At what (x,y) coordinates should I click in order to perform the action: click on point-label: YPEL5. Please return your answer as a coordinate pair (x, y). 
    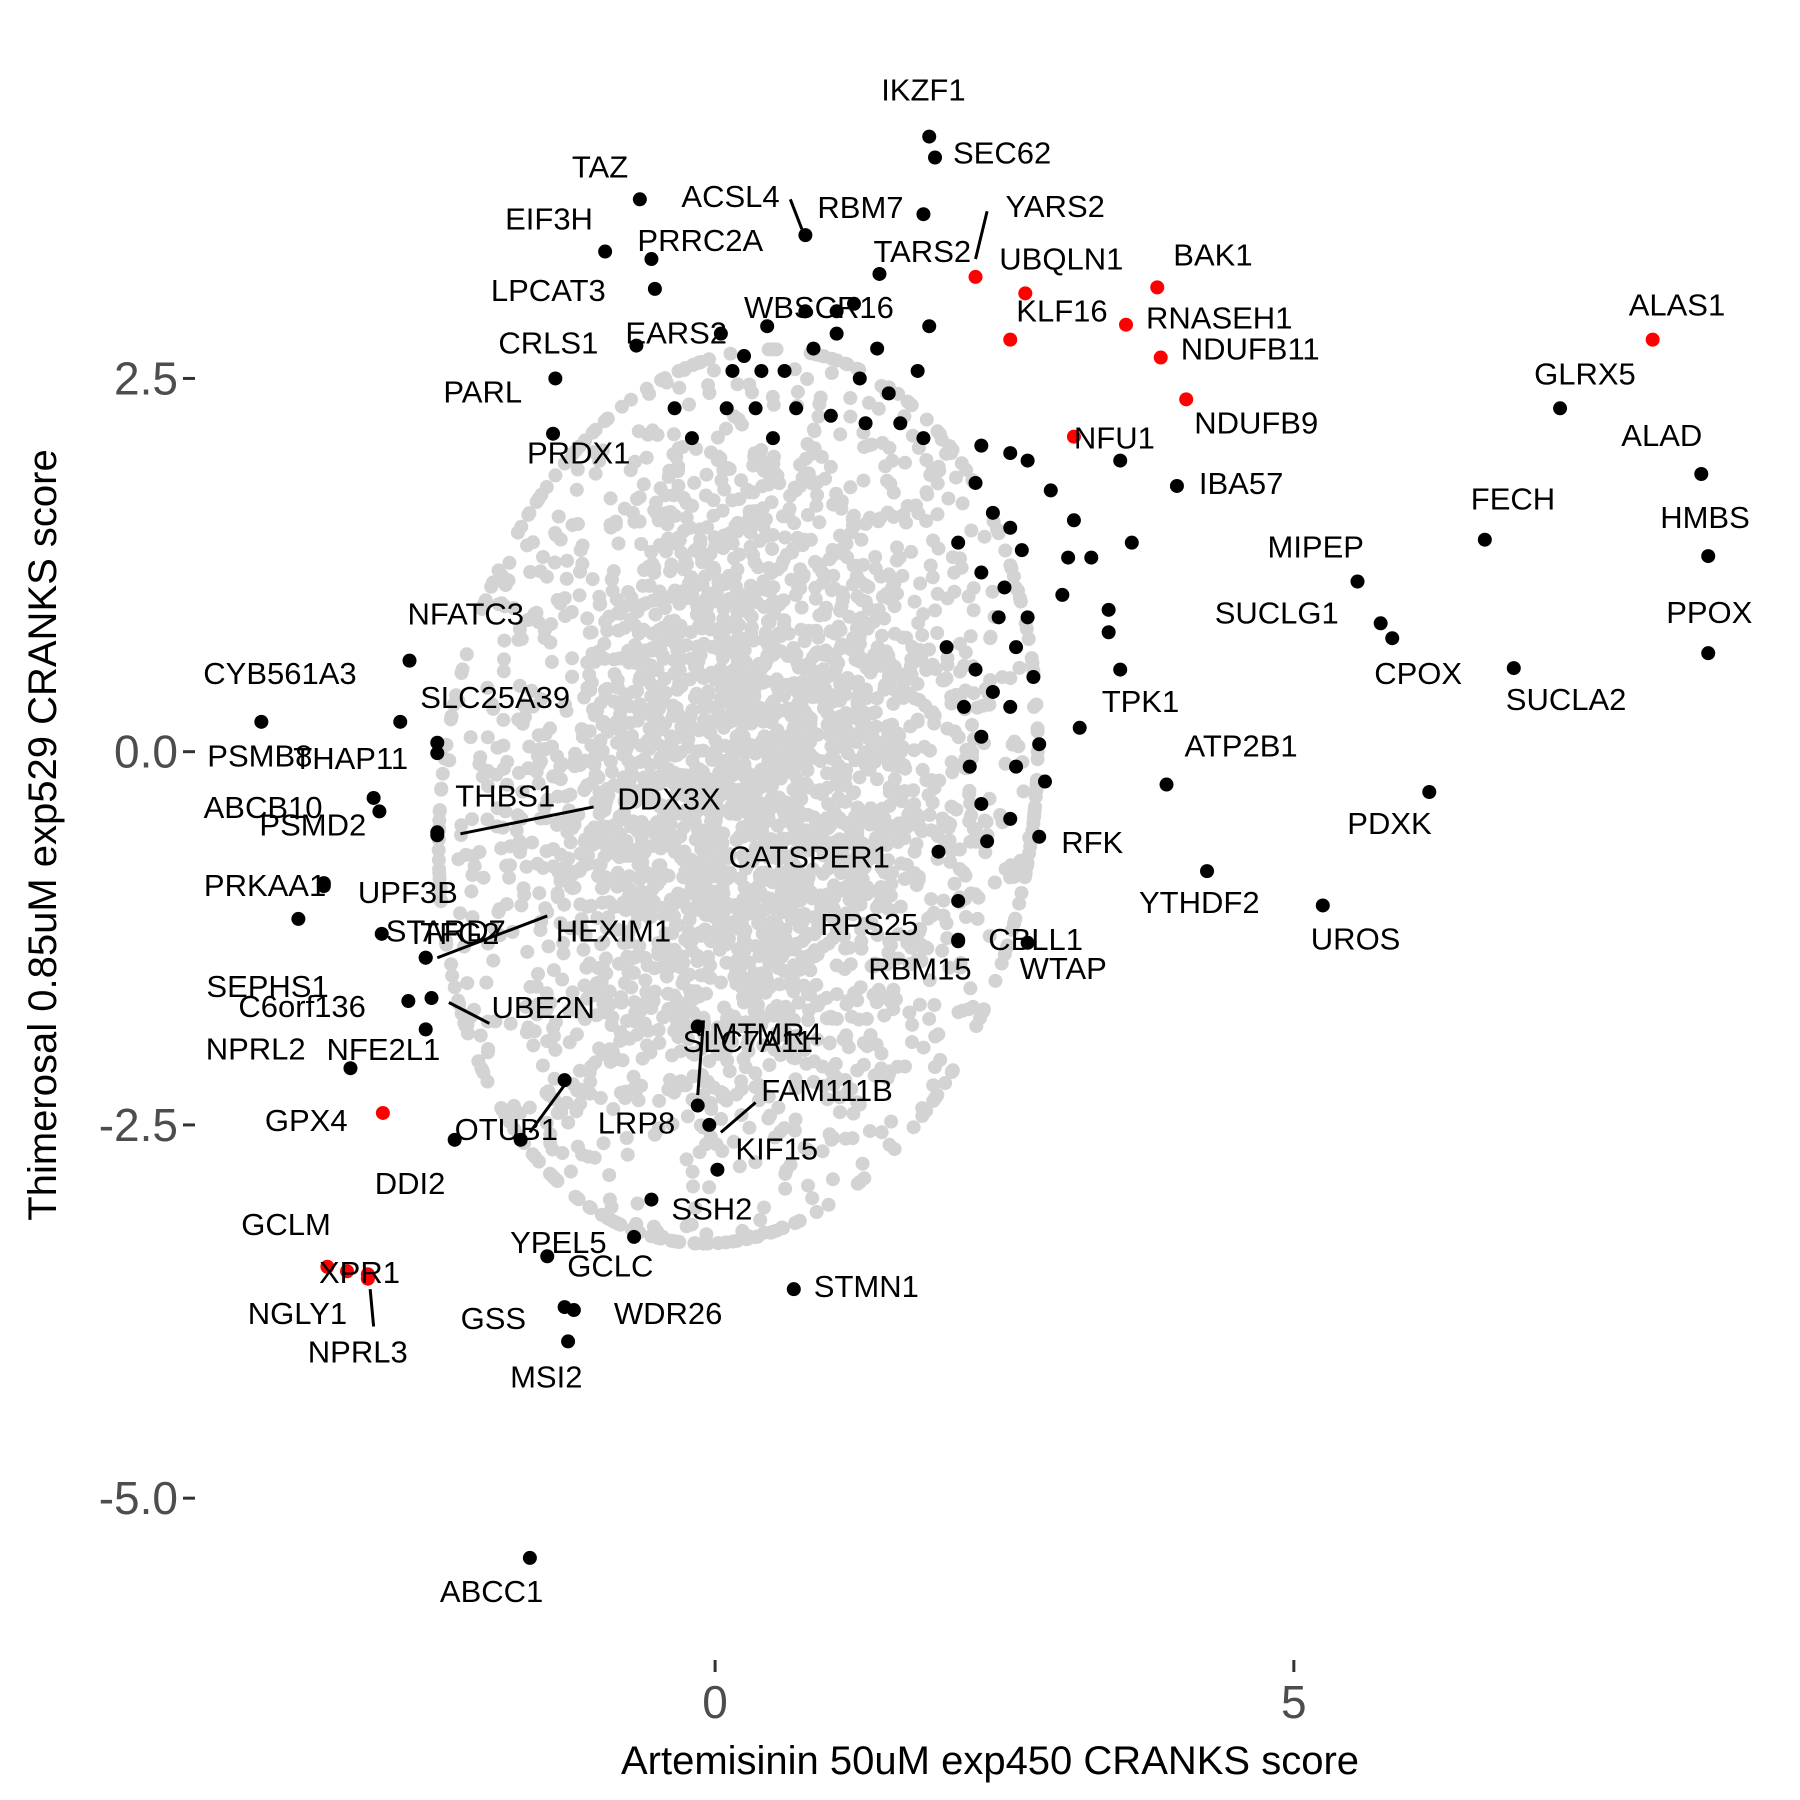
    Looking at the image, I should click on (558, 1242).